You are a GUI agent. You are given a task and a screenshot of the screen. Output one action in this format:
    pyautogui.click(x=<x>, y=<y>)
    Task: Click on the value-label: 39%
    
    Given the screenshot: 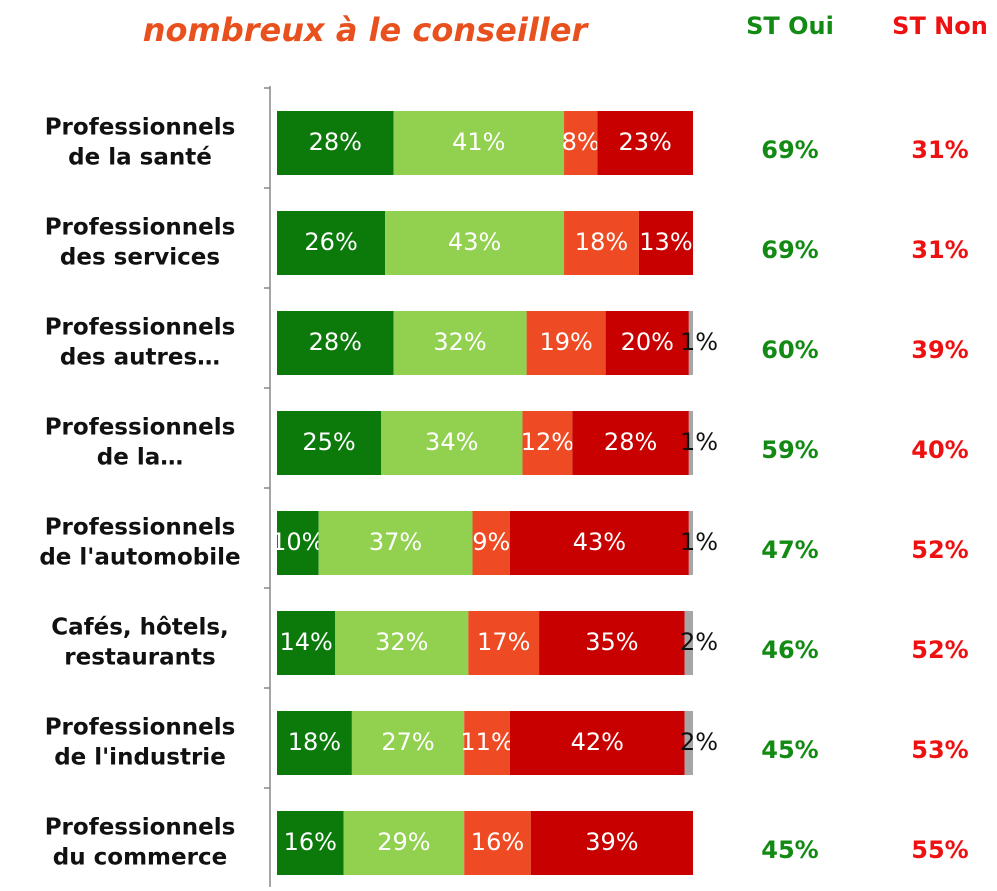 What is the action you would take?
    pyautogui.click(x=611, y=842)
    